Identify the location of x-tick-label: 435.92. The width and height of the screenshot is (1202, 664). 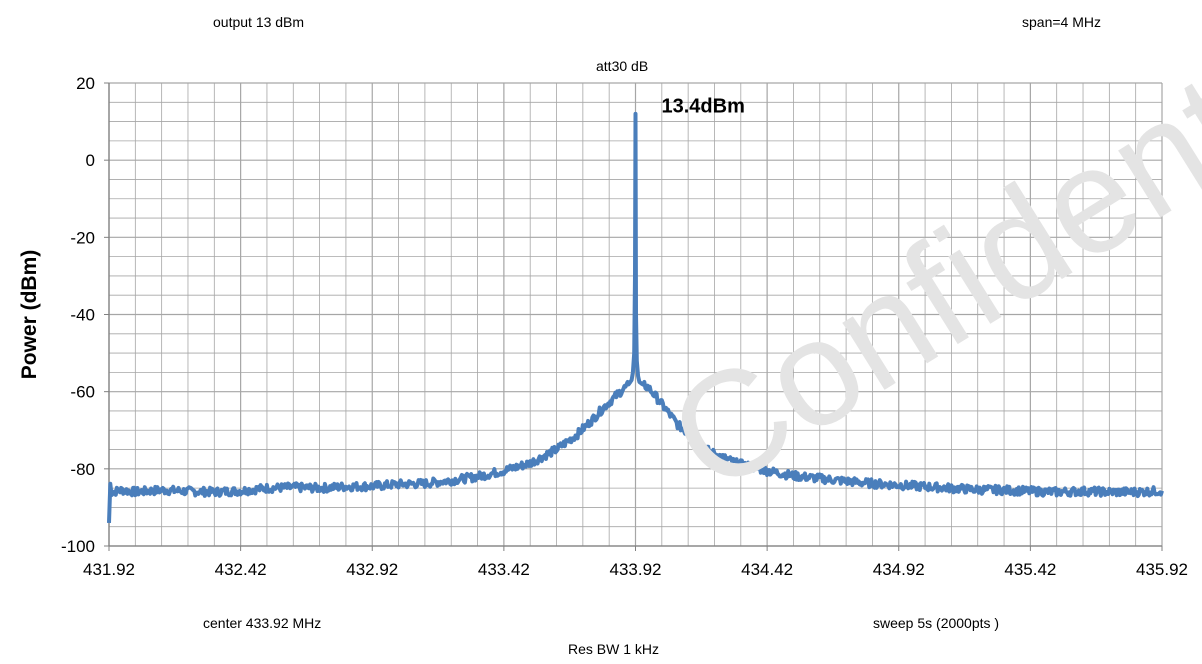
(1162, 569).